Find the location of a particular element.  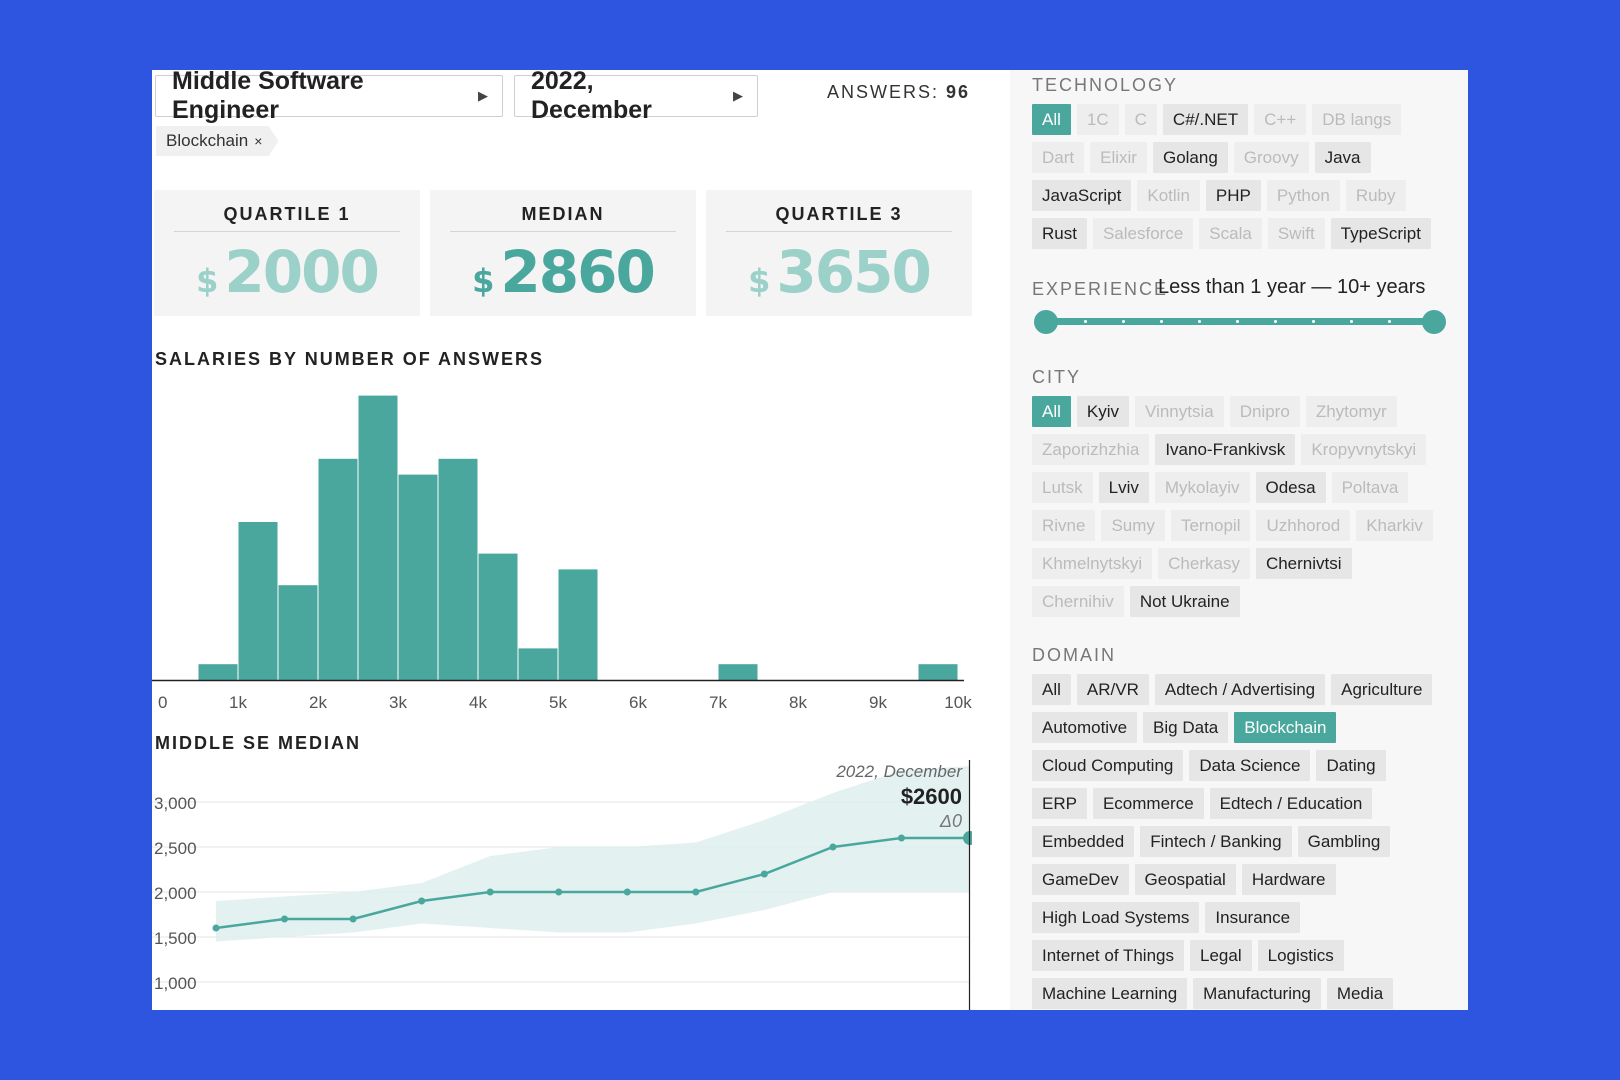

technology-tag-swift: Swift is located at coordinates (1296, 233).